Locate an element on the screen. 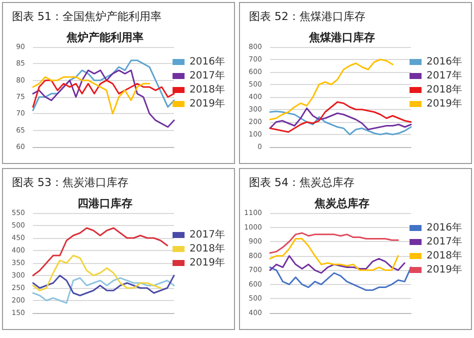 The width and height of the screenshot is (474, 338). chart-subtitle: 四港口库存 is located at coordinates (105, 203).